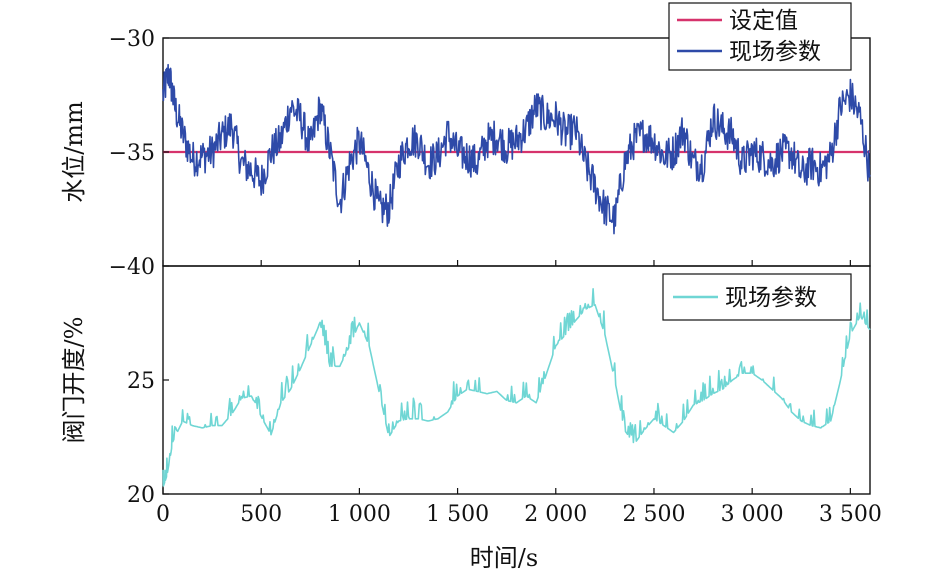 The image size is (941, 579). Describe the element at coordinates (74, 152) in the screenshot. I see `water-level-y-axis-label: 水位/mm` at that location.